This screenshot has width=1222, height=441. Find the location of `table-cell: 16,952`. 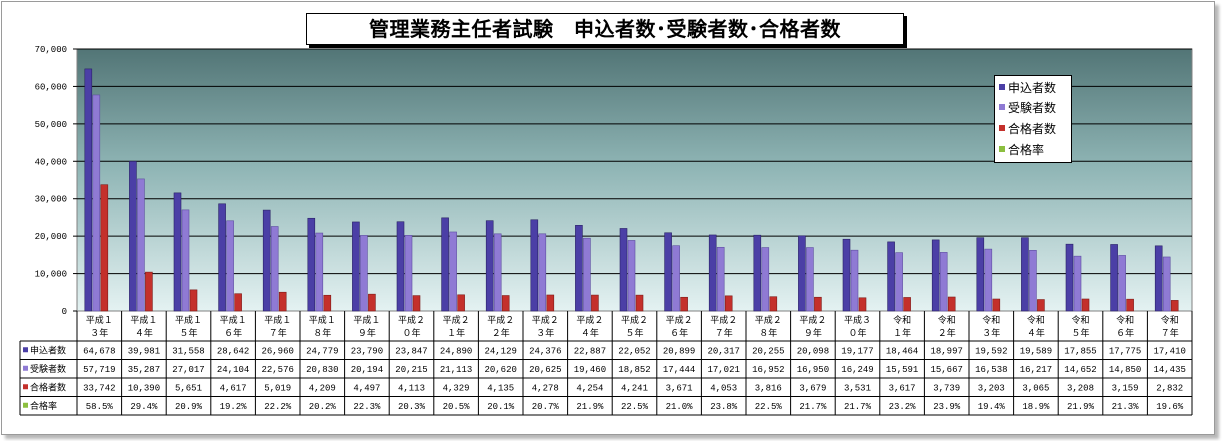

table-cell: 16,952 is located at coordinates (768, 370).